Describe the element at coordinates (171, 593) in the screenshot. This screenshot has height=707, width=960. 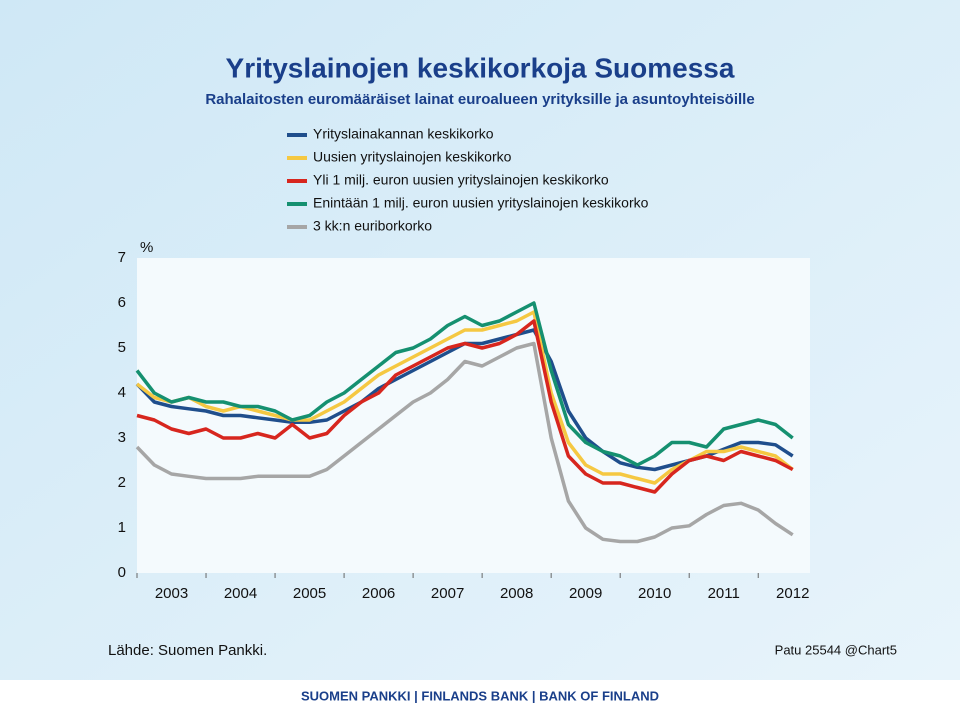
I see `x-tick-label: 2003` at that location.